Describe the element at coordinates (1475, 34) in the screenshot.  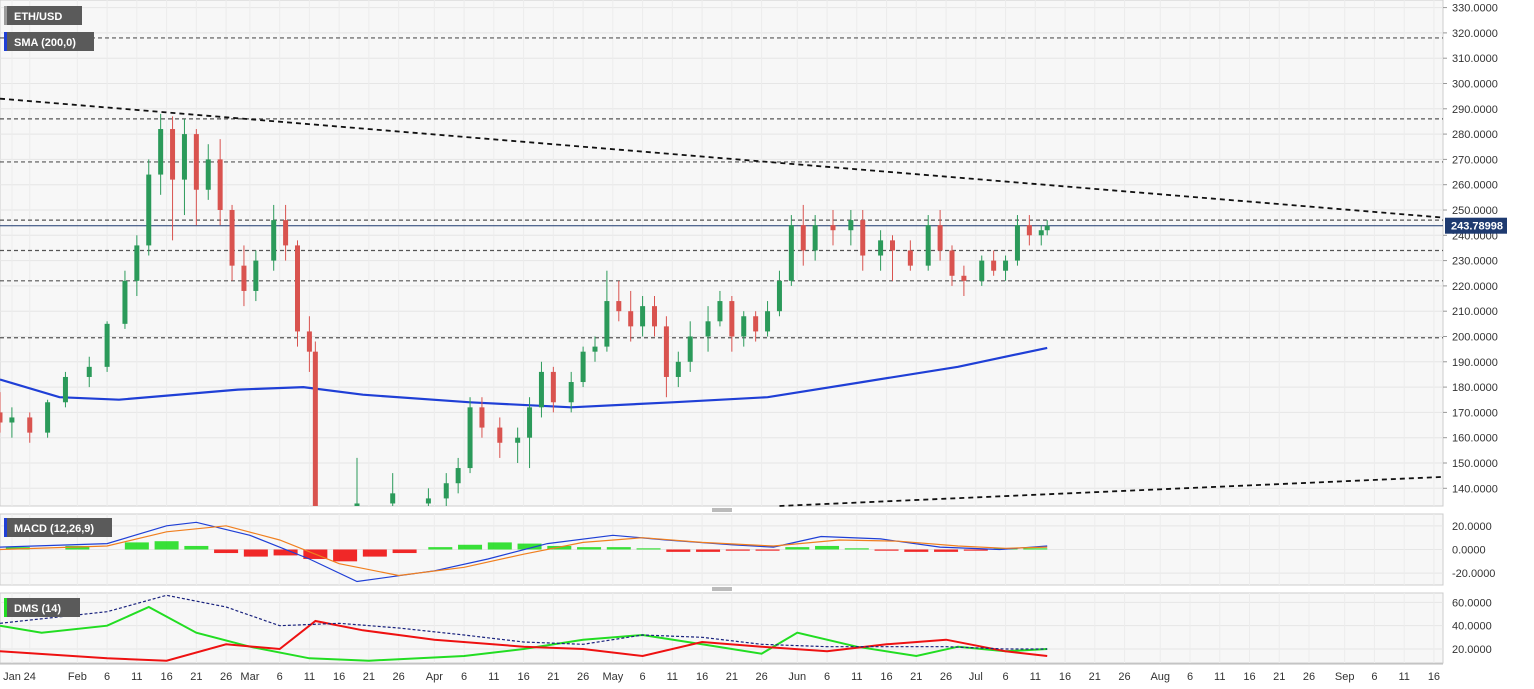
I see `y-tick-label: 320.0000` at that location.